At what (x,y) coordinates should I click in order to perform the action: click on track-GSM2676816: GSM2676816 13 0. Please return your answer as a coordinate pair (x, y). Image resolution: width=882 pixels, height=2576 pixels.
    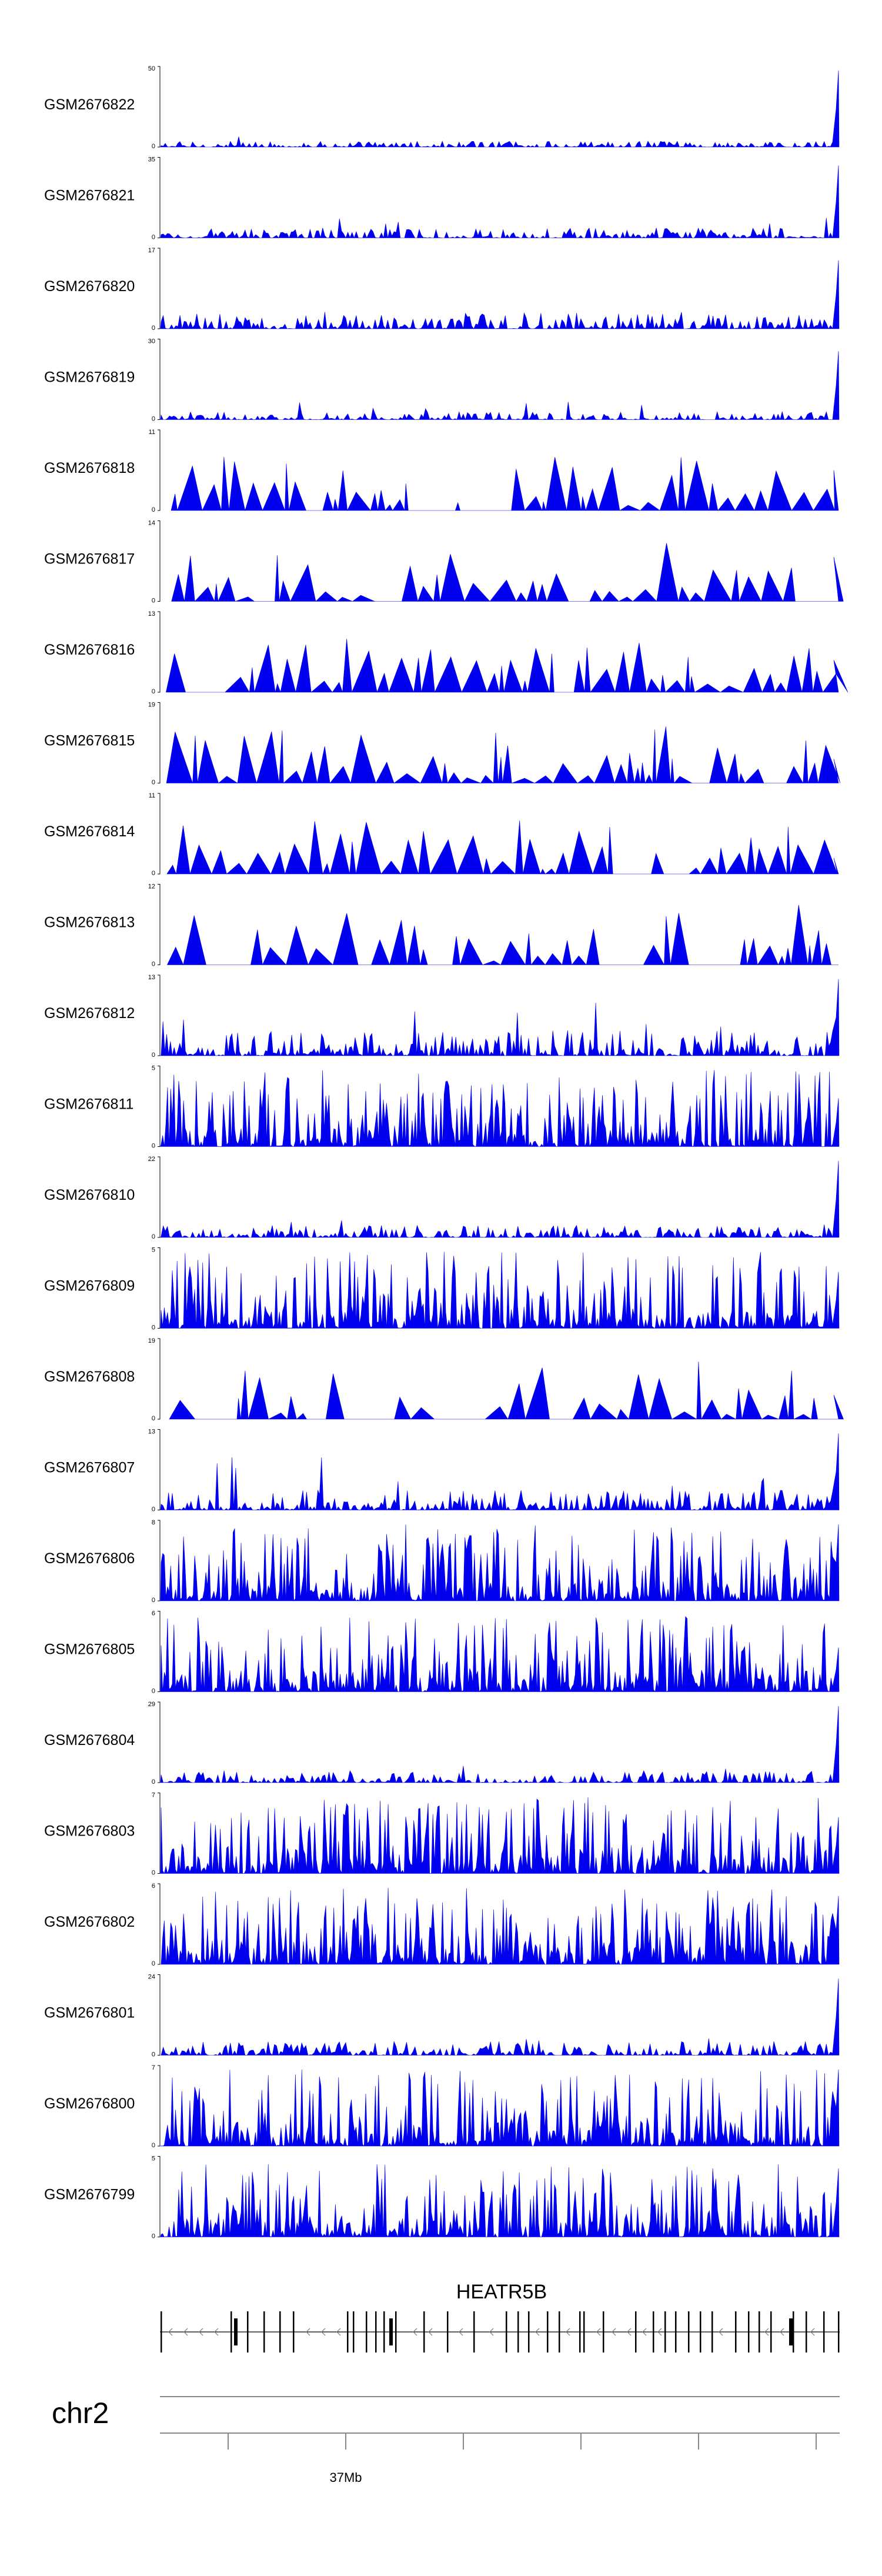
    Looking at the image, I should click on (446, 652).